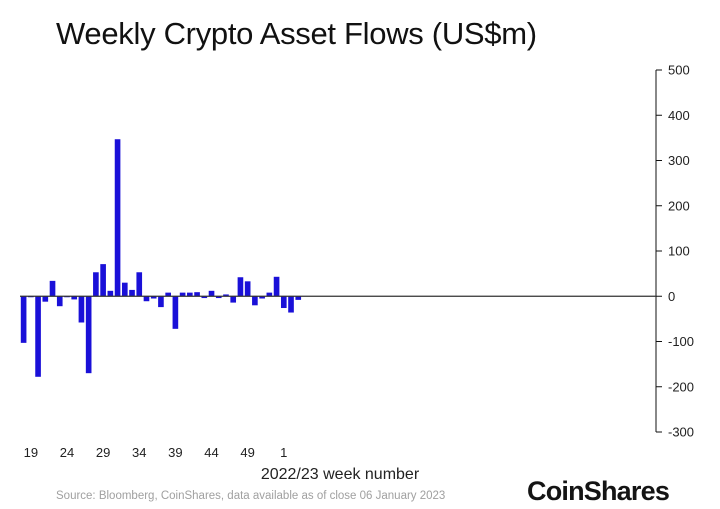  Describe the element at coordinates (247, 452) in the screenshot. I see `x-tick-label: 49` at that location.